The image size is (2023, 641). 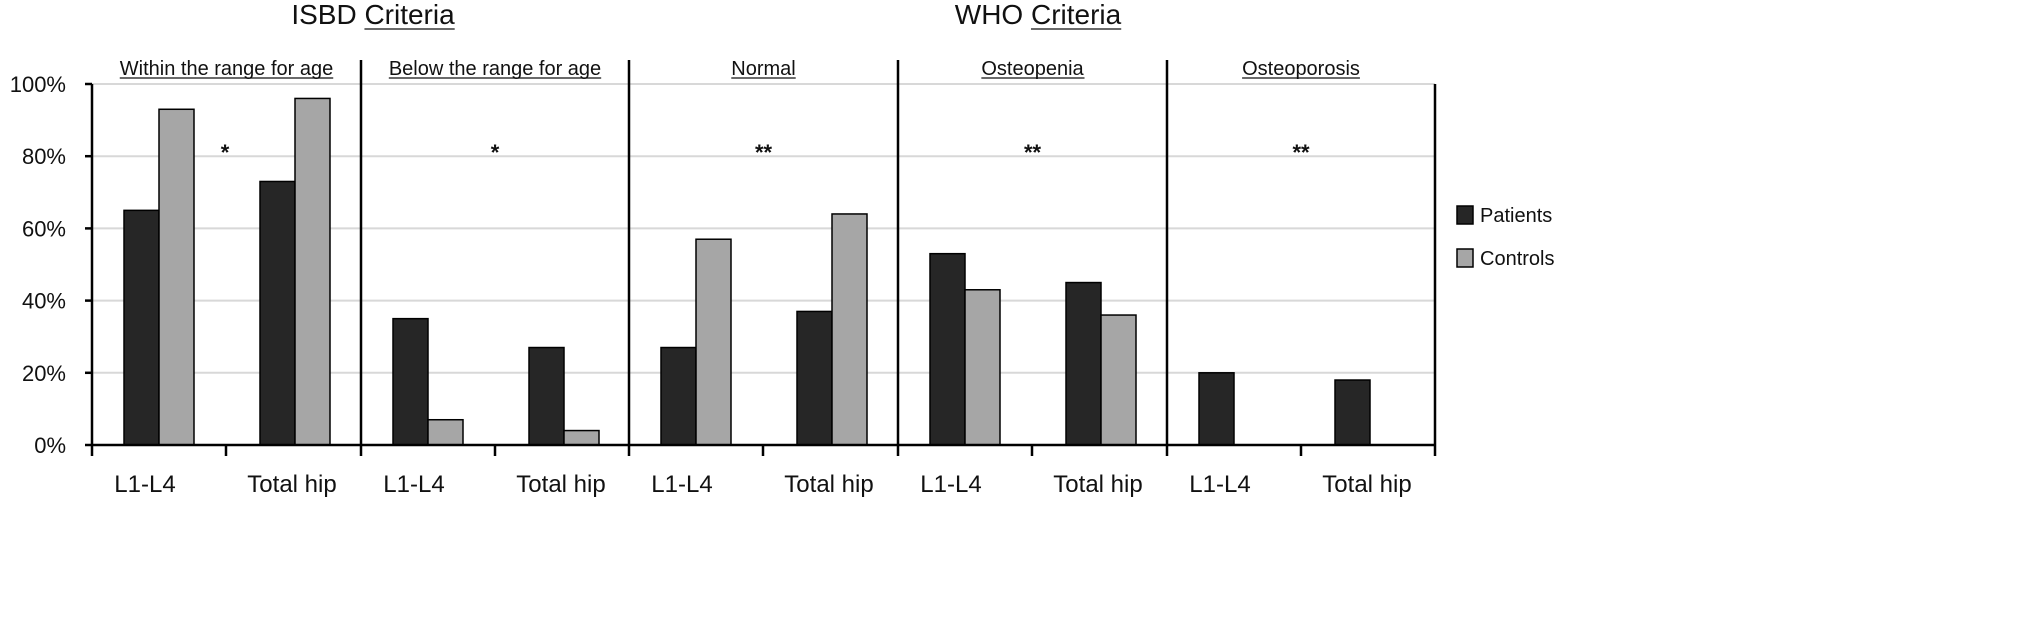 I want to click on y-tick-label: 100%, so click(x=38, y=84).